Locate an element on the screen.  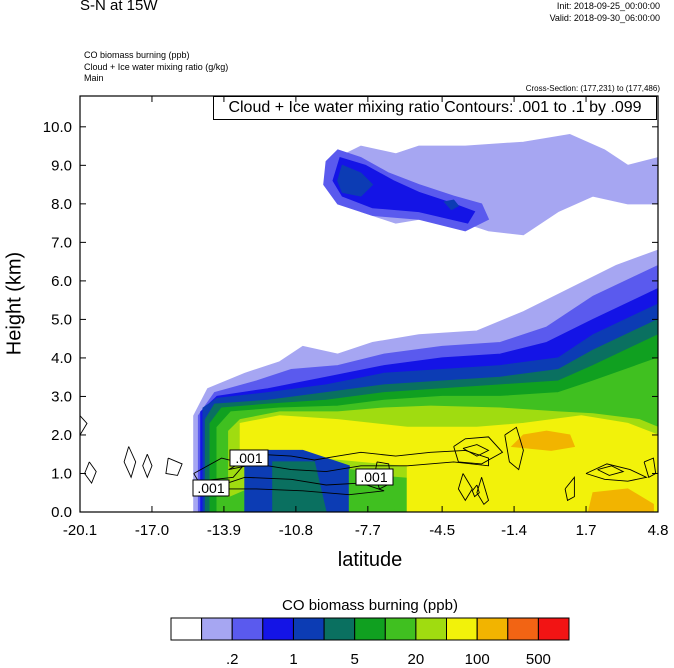
valid-time: Valid: 2018-09-30_06:00:00 is located at coordinates (604, 18).